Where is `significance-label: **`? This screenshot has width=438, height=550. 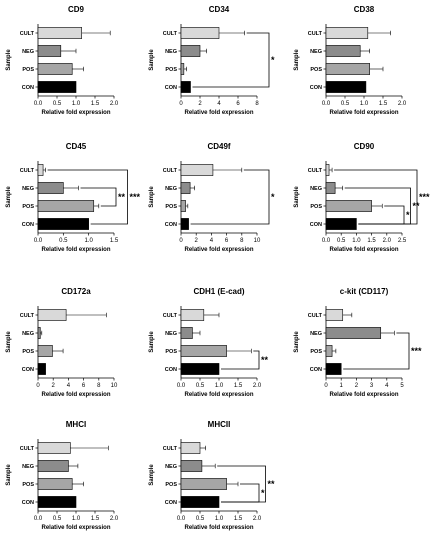 significance-label: ** is located at coordinates (417, 206).